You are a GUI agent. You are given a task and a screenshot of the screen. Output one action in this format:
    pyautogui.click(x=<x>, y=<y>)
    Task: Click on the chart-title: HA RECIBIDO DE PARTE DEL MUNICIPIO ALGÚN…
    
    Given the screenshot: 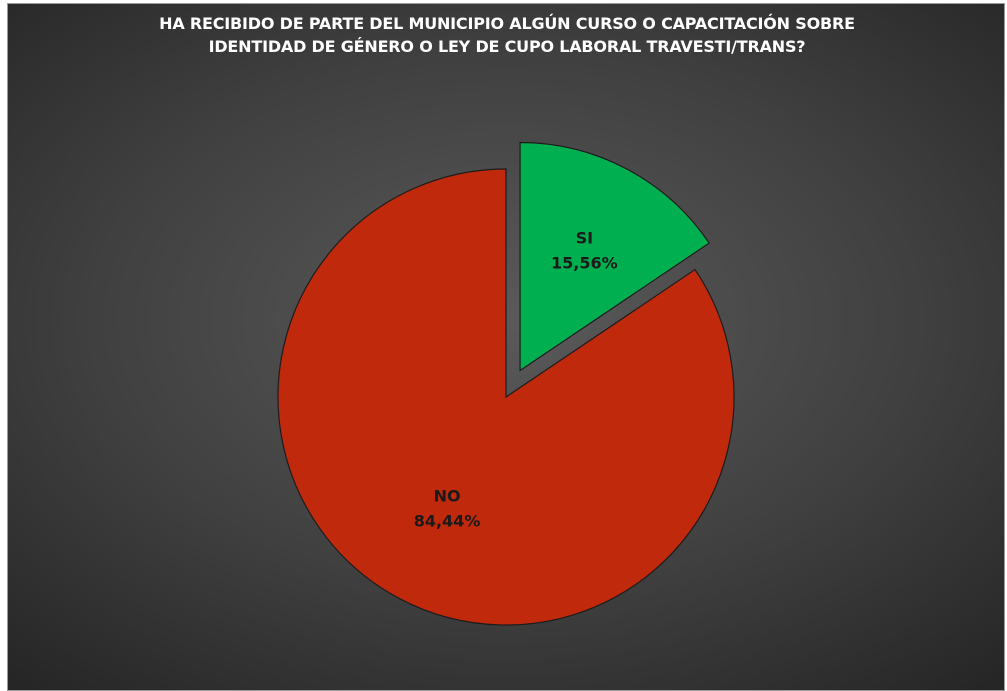 What is the action you would take?
    pyautogui.click(x=506, y=35)
    